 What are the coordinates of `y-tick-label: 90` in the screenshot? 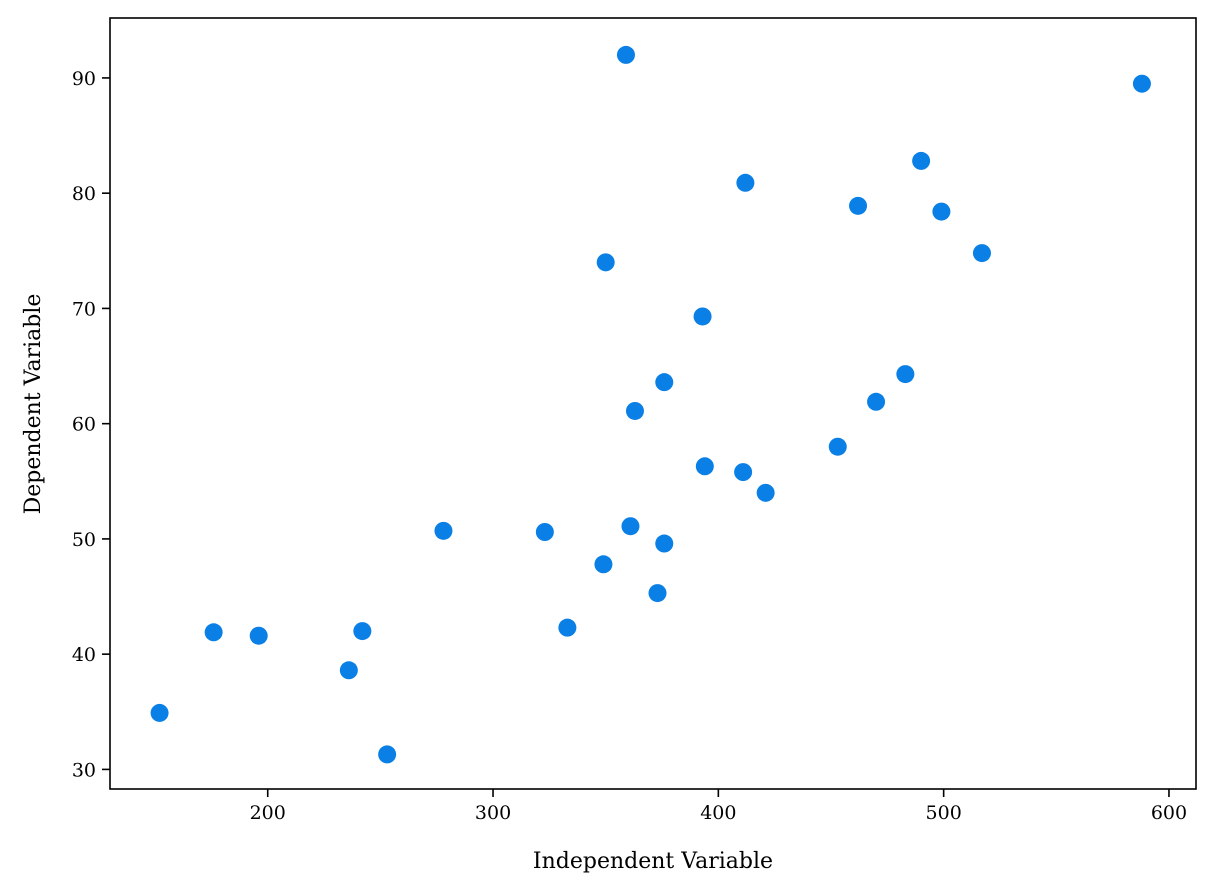 It's located at (84, 79).